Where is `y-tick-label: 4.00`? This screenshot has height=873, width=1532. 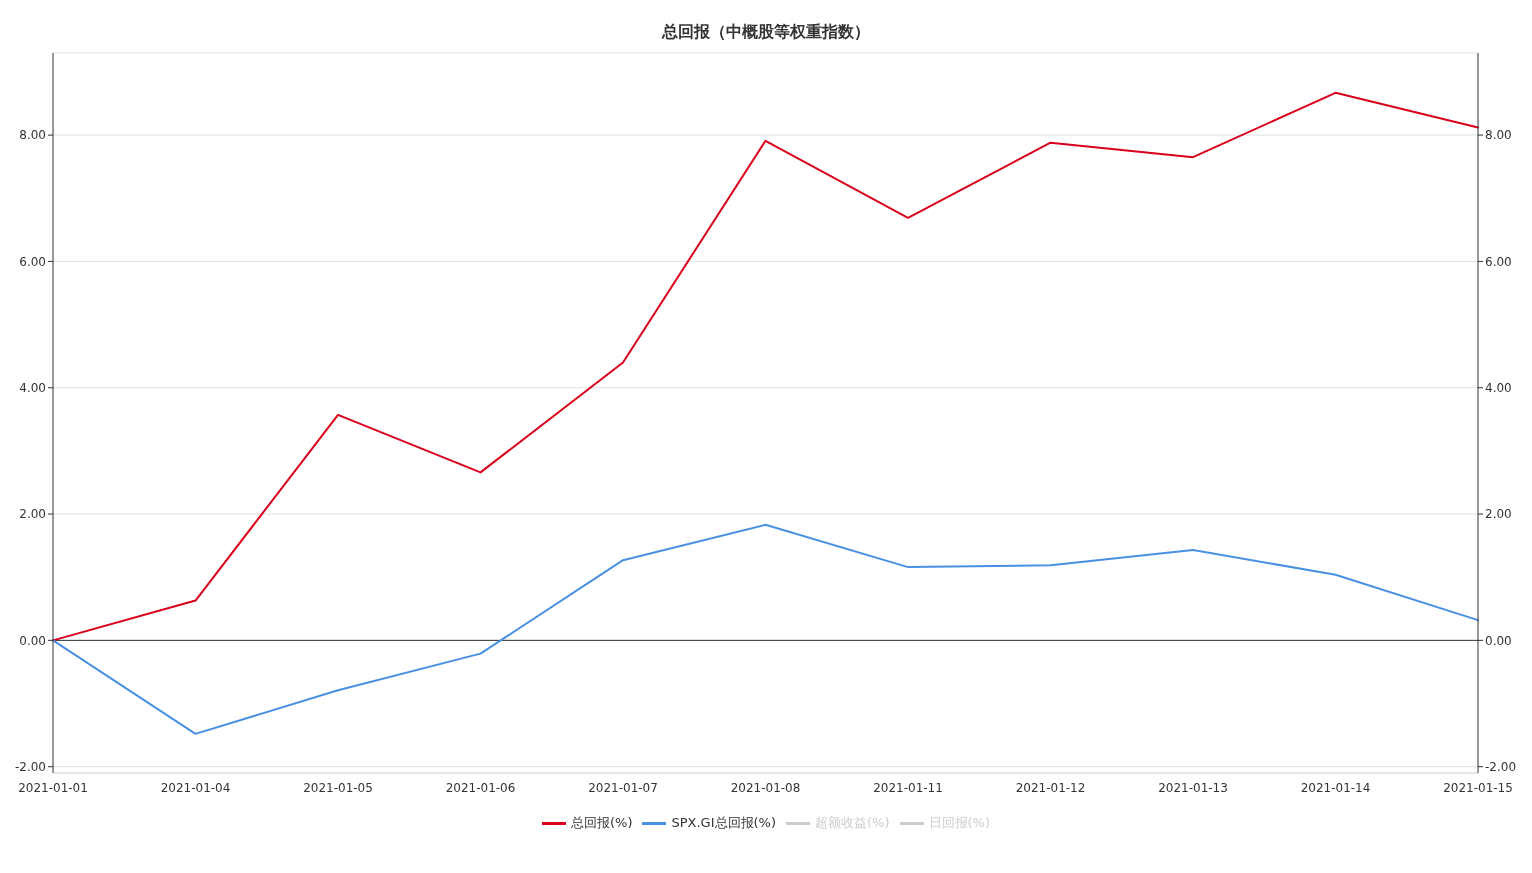 y-tick-label: 4.00 is located at coordinates (32, 388).